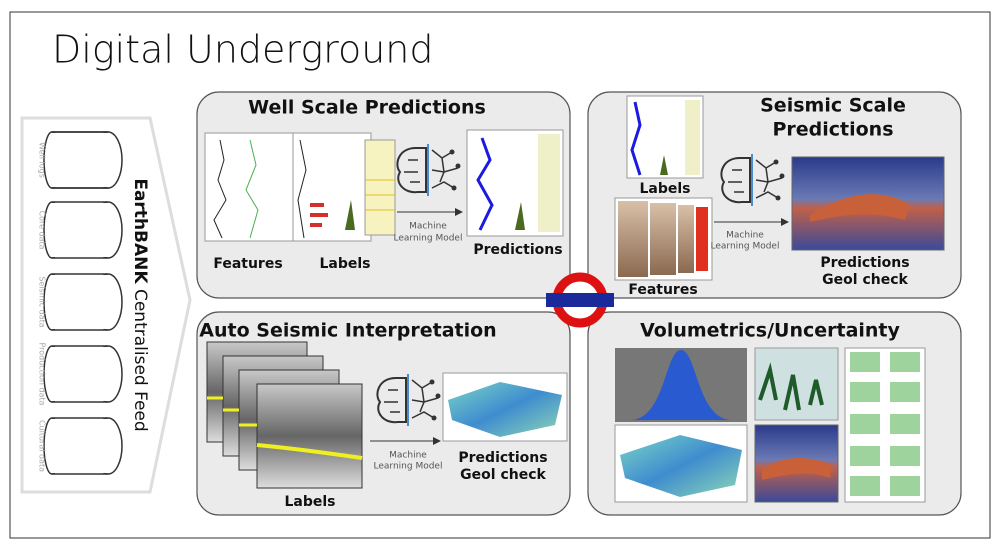 This screenshot has width=1000, height=548. What do you see at coordinates (140, 360) in the screenshot?
I see `feed-desc: Centralised Feed` at bounding box center [140, 360].